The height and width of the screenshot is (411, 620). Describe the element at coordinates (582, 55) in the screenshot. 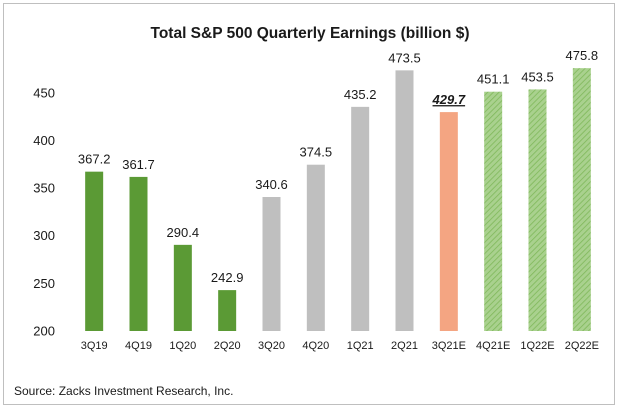

I see `data-label: 475.8` at that location.